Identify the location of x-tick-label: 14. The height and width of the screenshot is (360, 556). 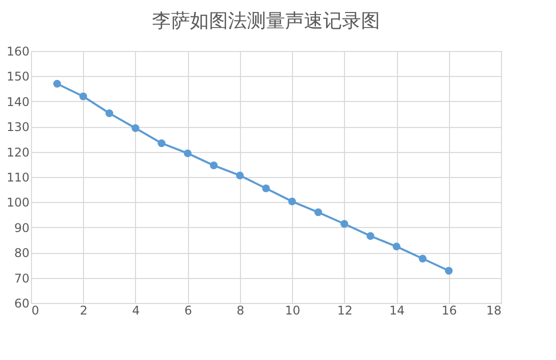
(397, 311).